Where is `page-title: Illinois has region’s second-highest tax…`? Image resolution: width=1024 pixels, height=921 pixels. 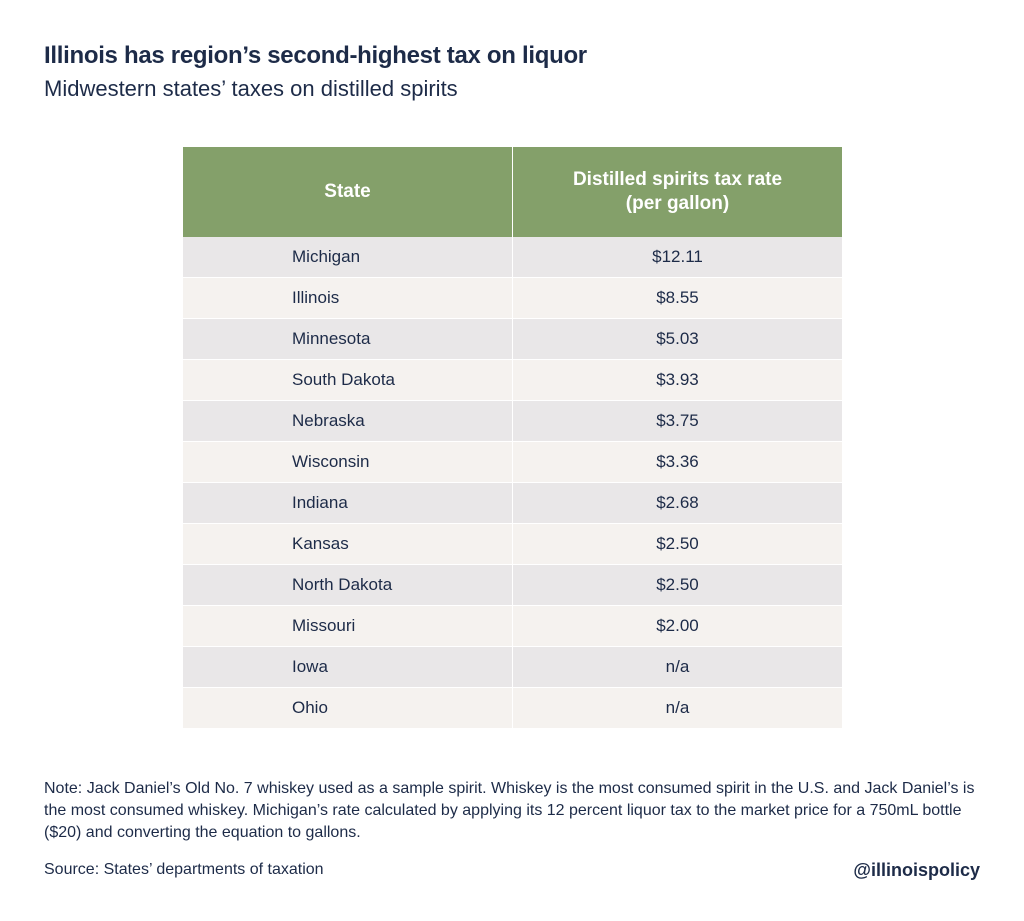
page-title: Illinois has region’s second-highest tax… is located at coordinates (315, 55).